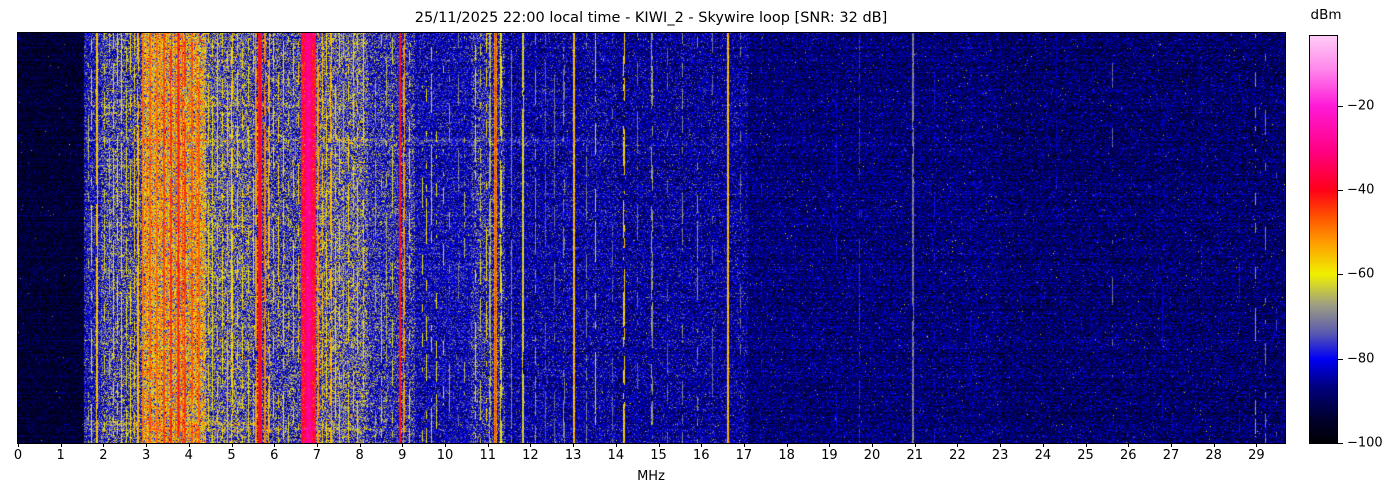  Describe the element at coordinates (744, 455) in the screenshot. I see `x-tick-label: 17` at that location.